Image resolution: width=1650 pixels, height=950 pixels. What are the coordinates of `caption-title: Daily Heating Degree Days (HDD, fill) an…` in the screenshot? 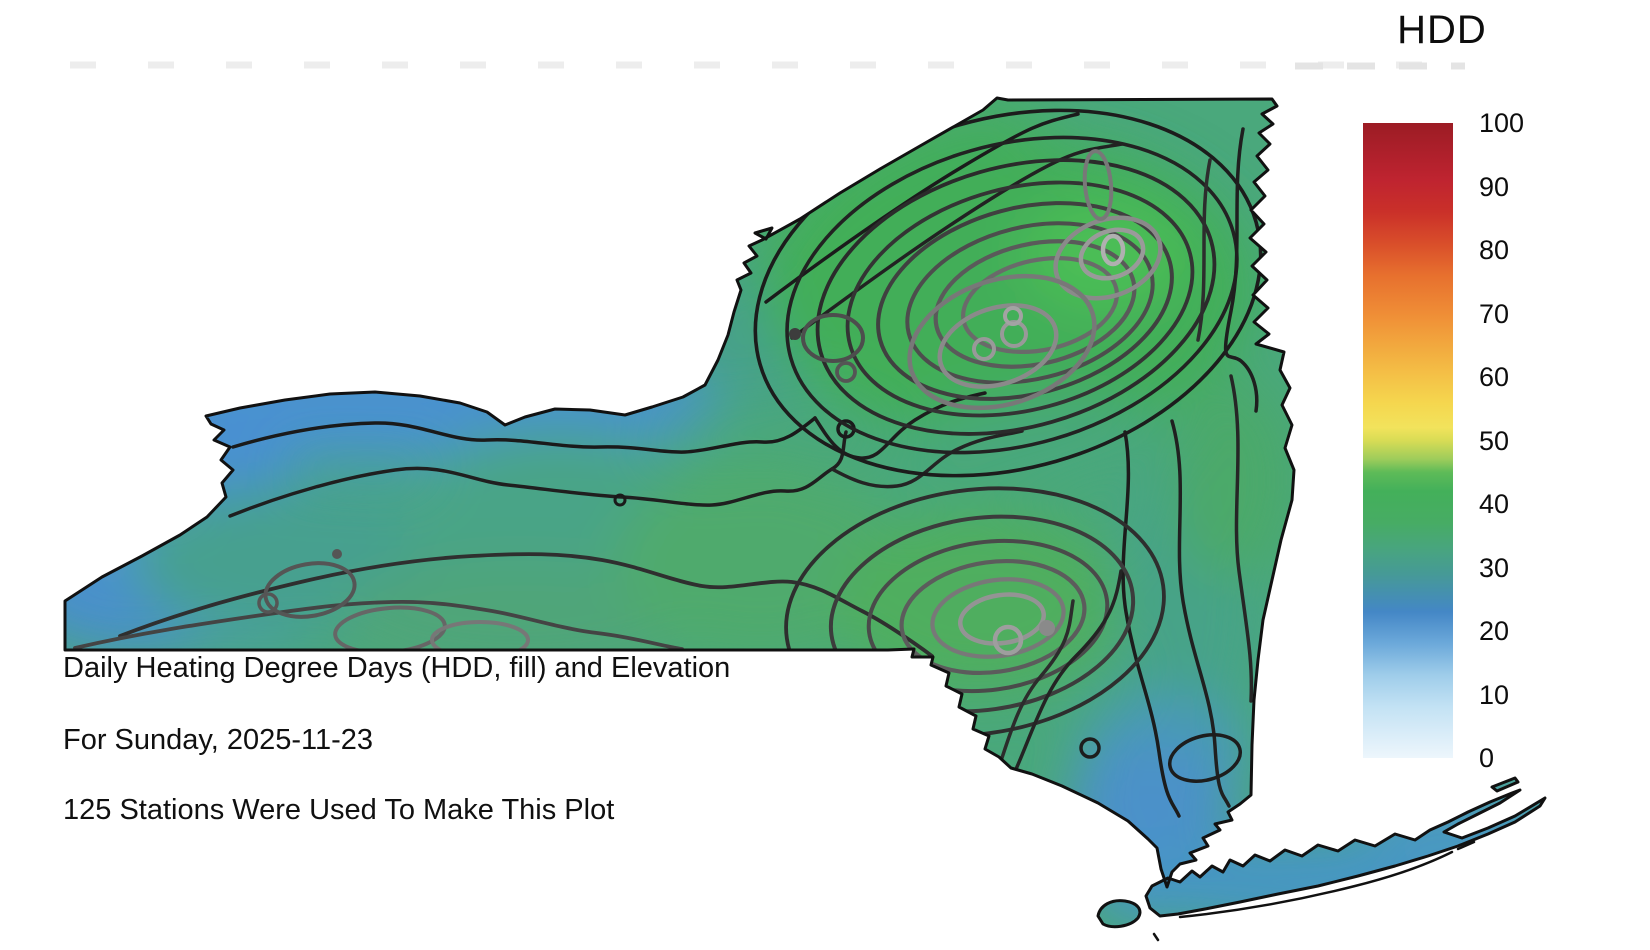 It's located at (397, 668).